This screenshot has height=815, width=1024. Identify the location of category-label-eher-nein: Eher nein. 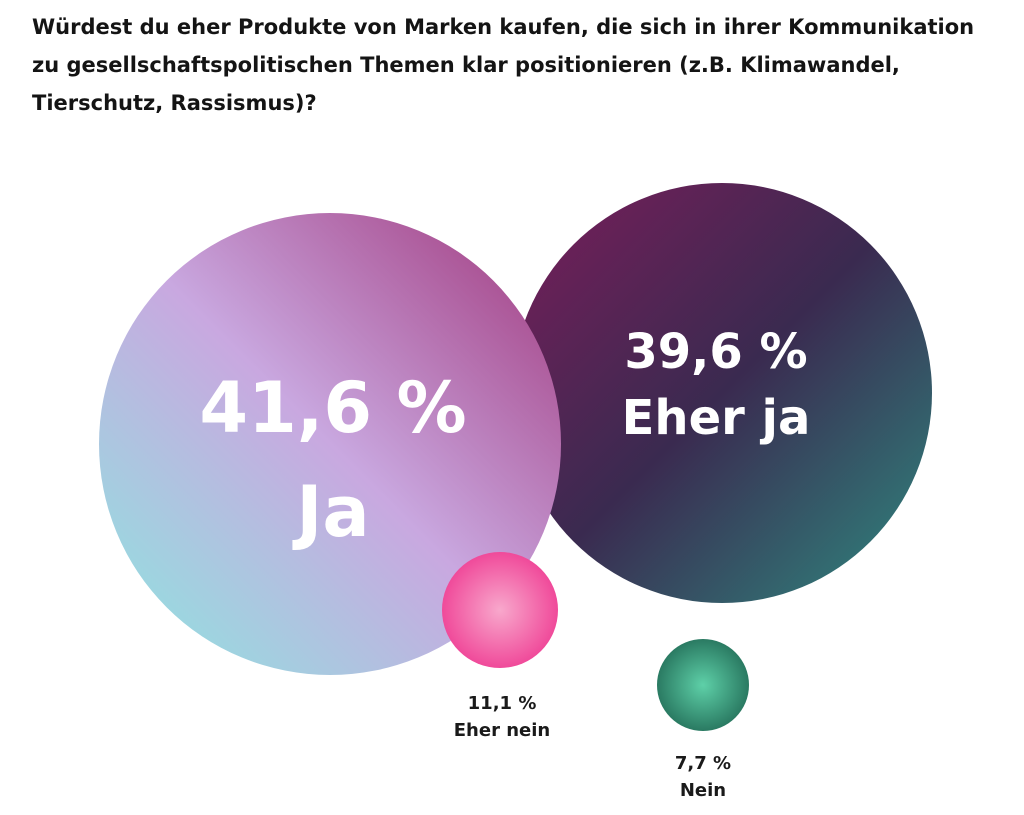
(502, 730).